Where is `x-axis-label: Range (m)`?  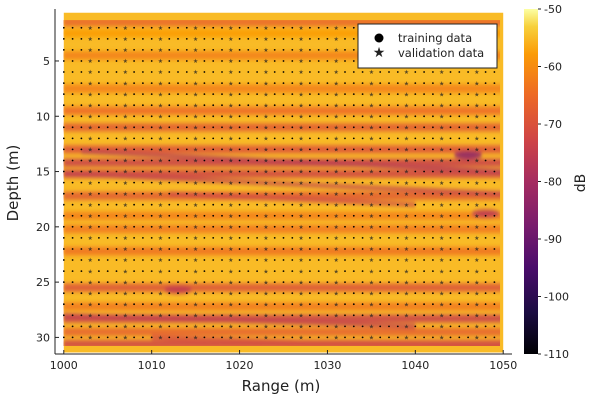
x-axis-label: Range (m) is located at coordinates (281, 386).